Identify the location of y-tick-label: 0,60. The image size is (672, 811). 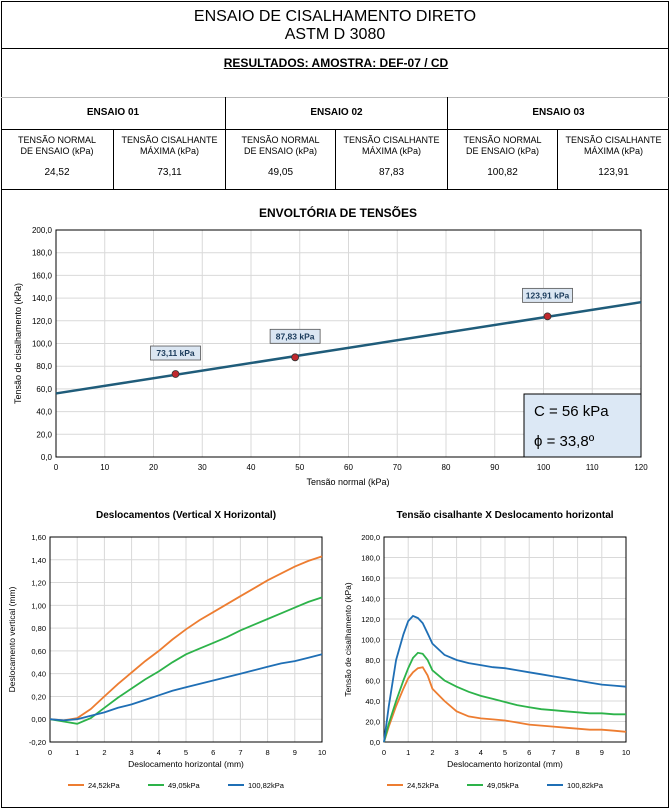
(38, 651).